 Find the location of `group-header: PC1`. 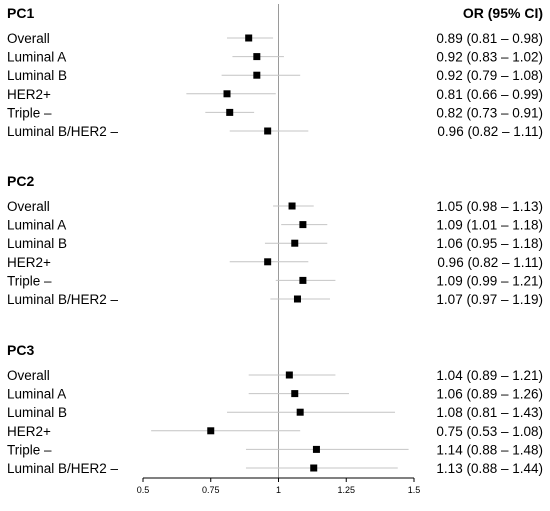

group-header: PC1 is located at coordinates (20, 13).